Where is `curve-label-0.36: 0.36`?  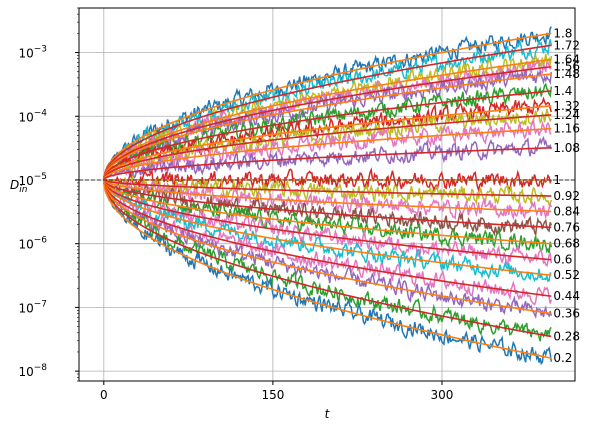 curve-label-0.36: 0.36 is located at coordinates (566, 314).